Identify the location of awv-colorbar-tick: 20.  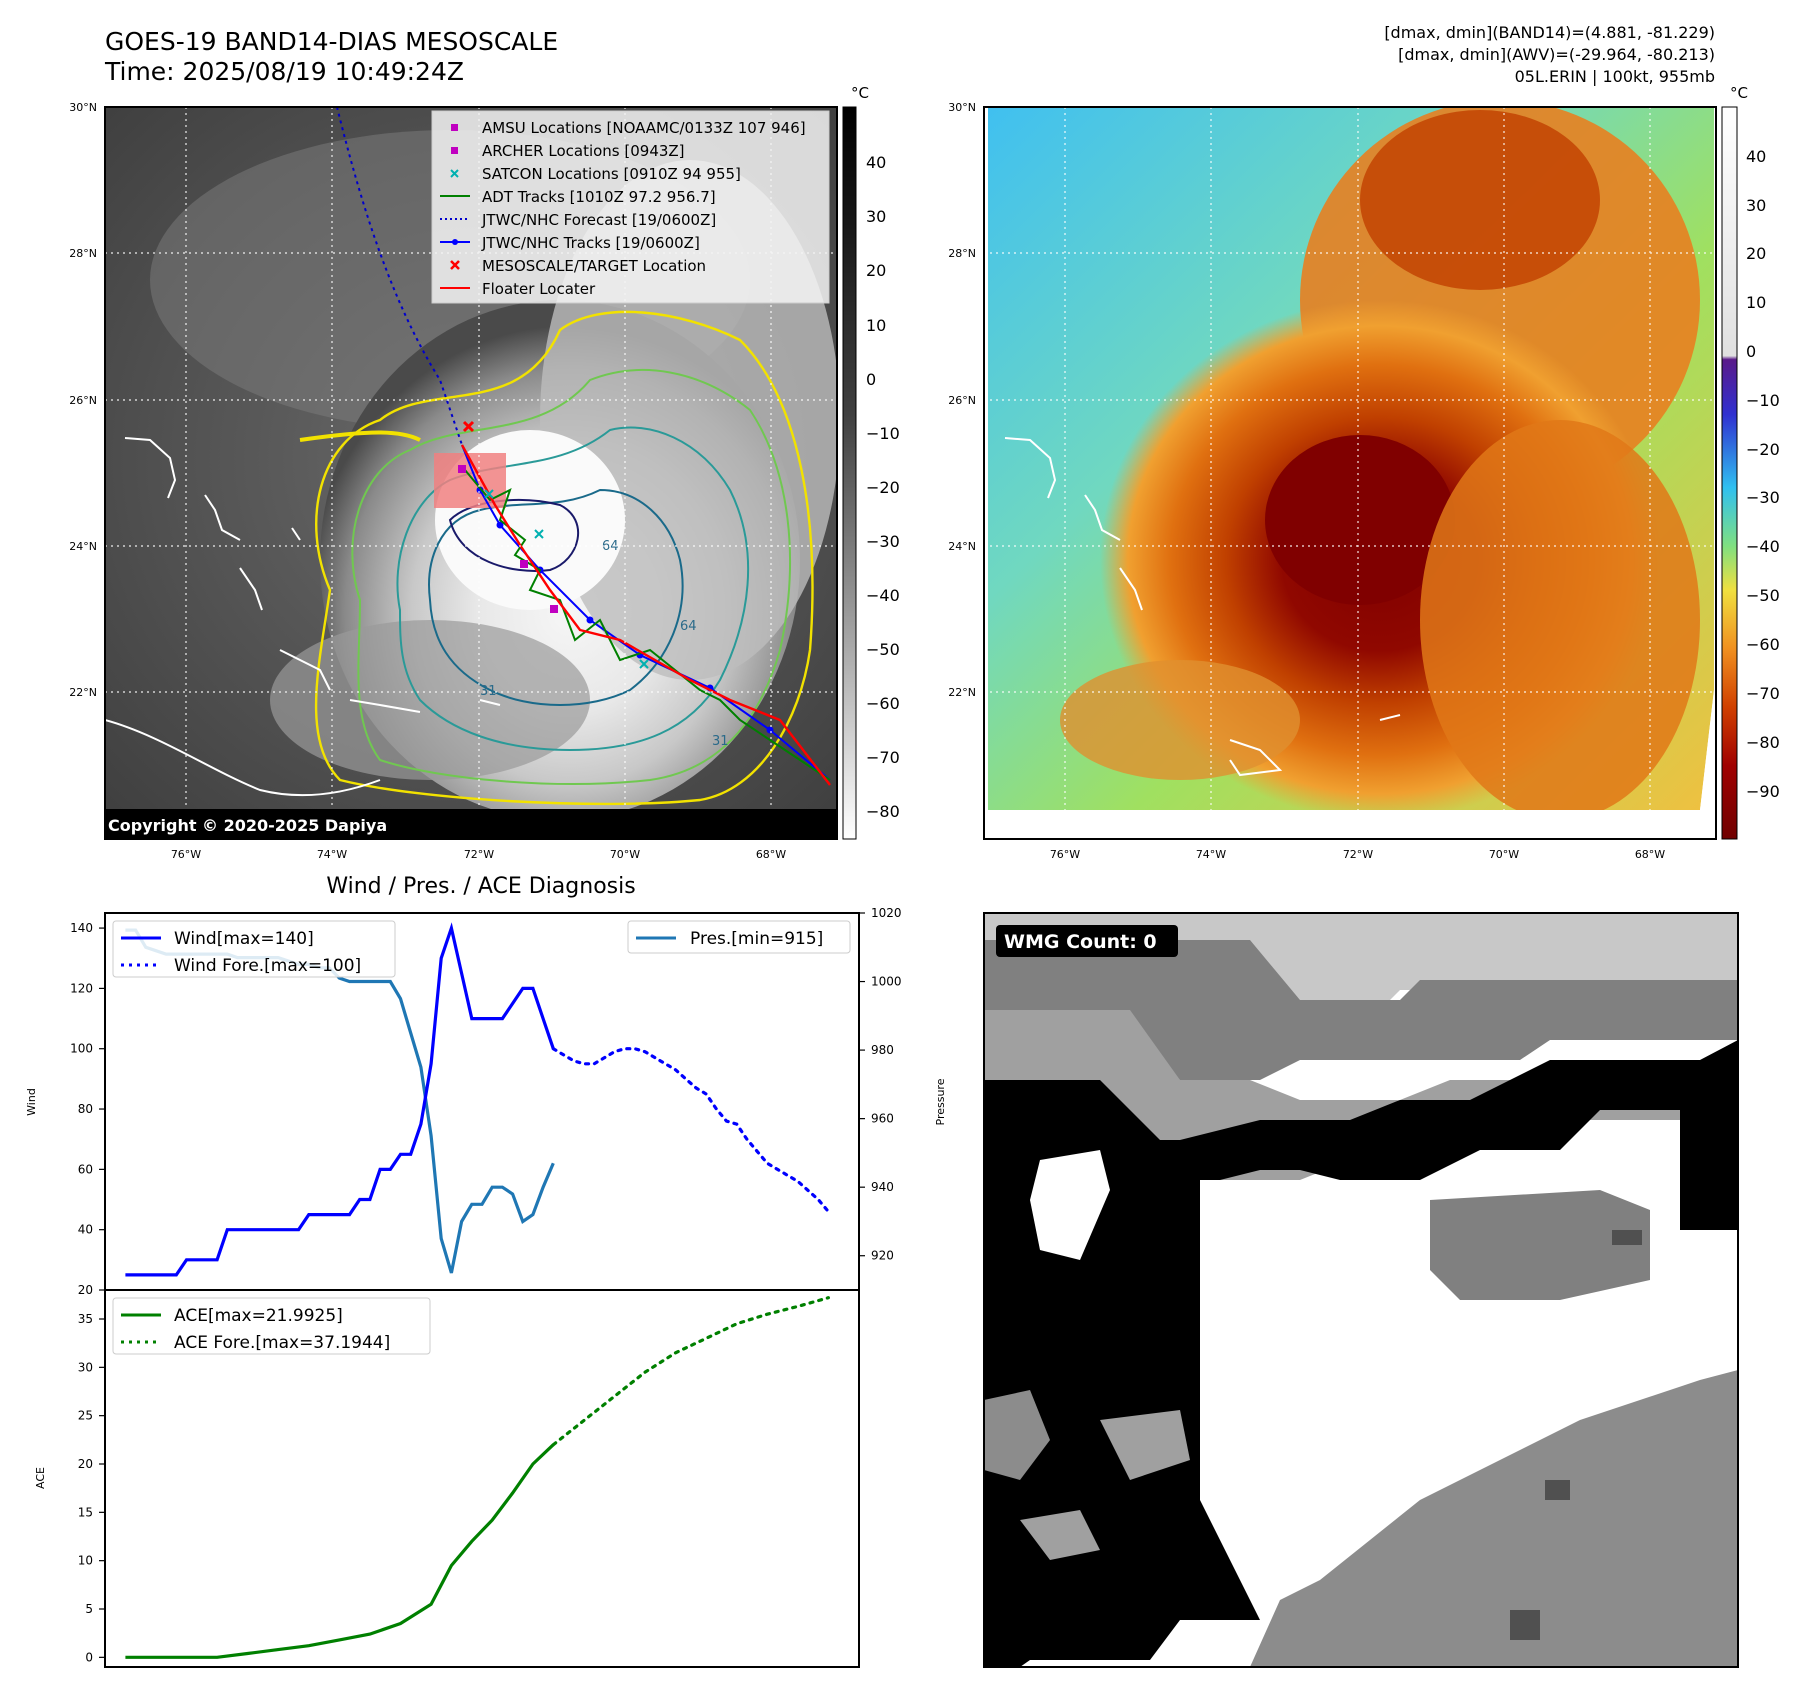
(1756, 253).